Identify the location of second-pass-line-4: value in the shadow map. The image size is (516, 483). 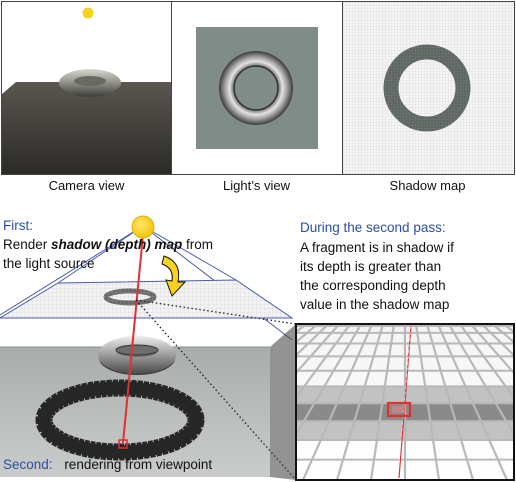
(375, 304).